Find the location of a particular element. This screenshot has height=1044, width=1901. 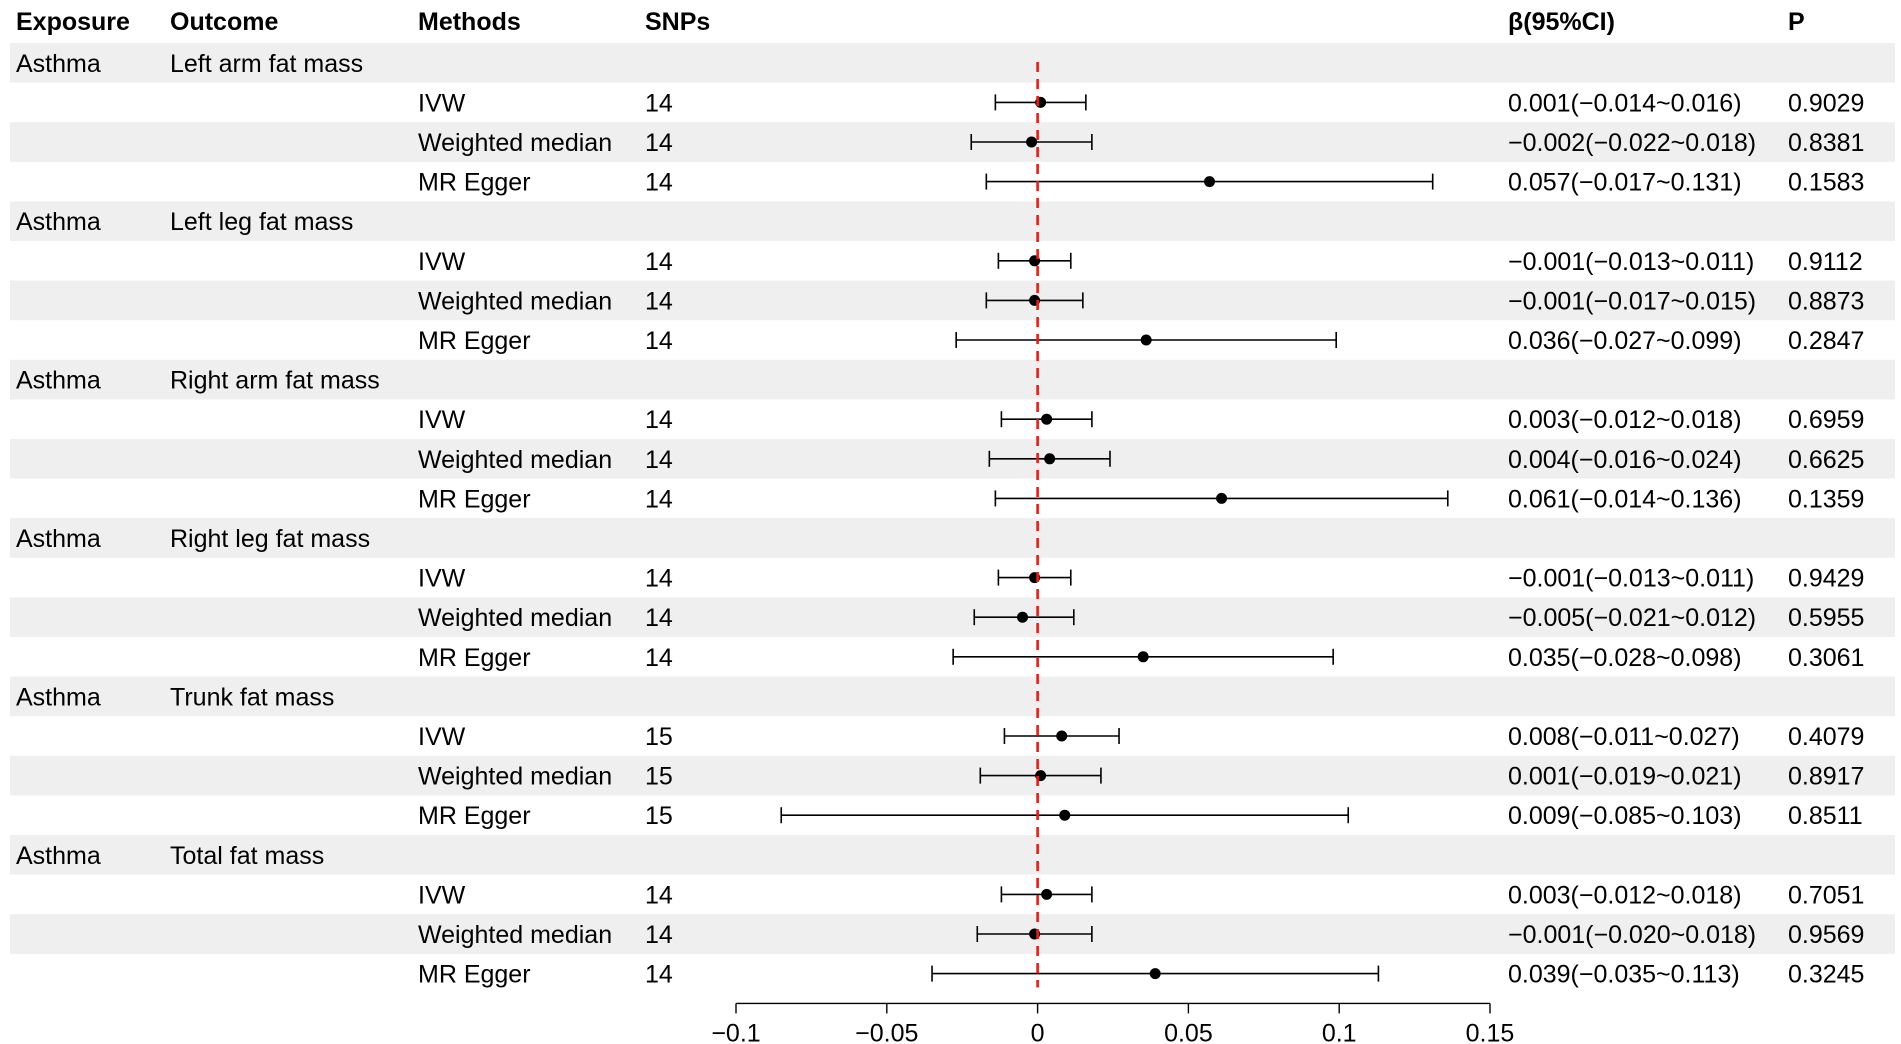

p-value: 0.9112 is located at coordinates (1825, 262).